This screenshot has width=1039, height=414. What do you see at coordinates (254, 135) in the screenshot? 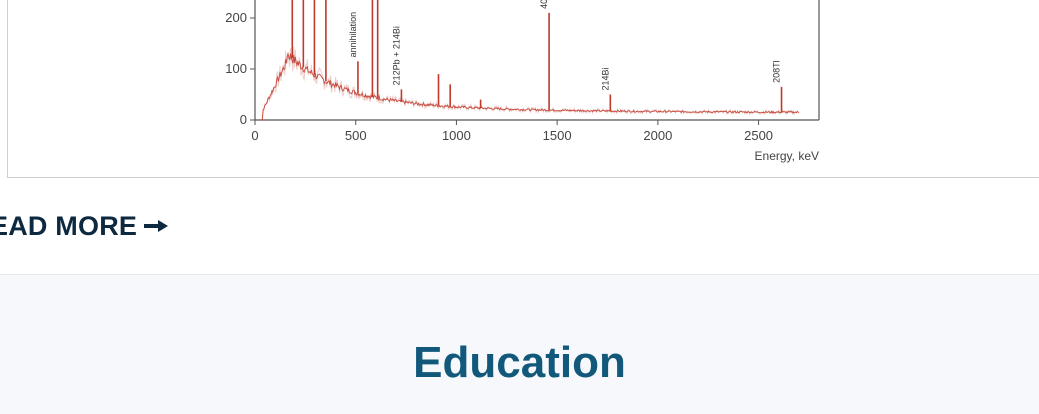
I see `x-tick-label: 0` at bounding box center [254, 135].